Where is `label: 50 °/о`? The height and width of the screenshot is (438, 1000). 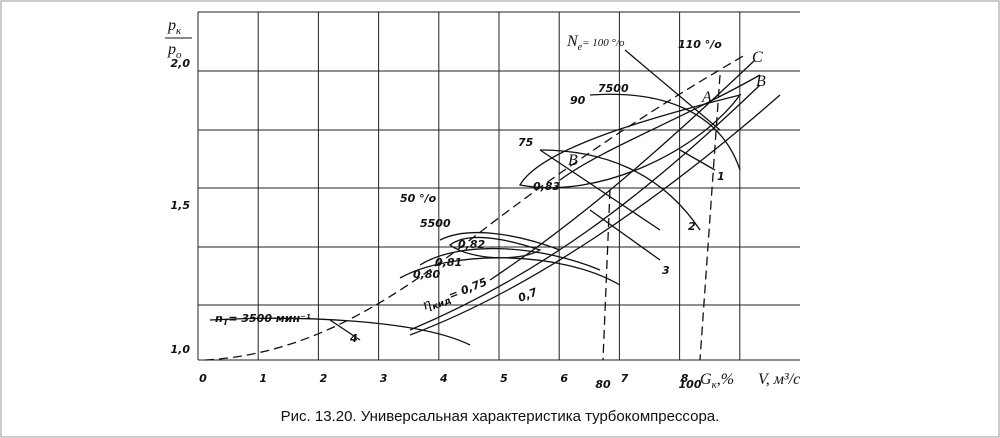 label: 50 °/о is located at coordinates (418, 198).